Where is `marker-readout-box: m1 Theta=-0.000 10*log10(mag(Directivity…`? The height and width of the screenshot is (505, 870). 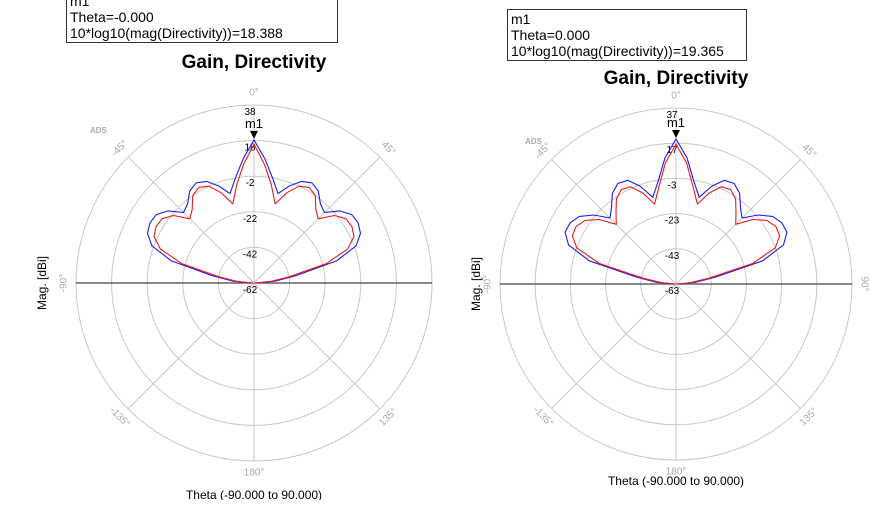 marker-readout-box: m1 Theta=-0.000 10*log10(mag(Directivity… is located at coordinates (202, 21).